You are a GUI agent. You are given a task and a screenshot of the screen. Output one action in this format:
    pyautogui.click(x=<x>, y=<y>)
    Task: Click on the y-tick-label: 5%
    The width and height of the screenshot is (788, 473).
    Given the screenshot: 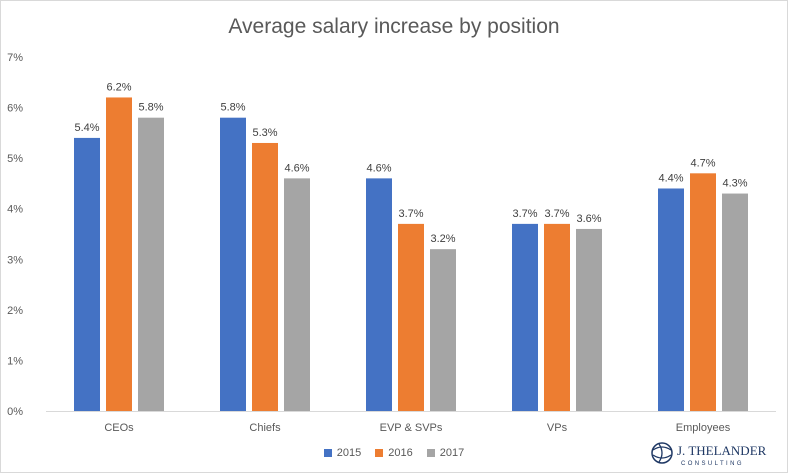 What is the action you would take?
    pyautogui.click(x=15, y=159)
    